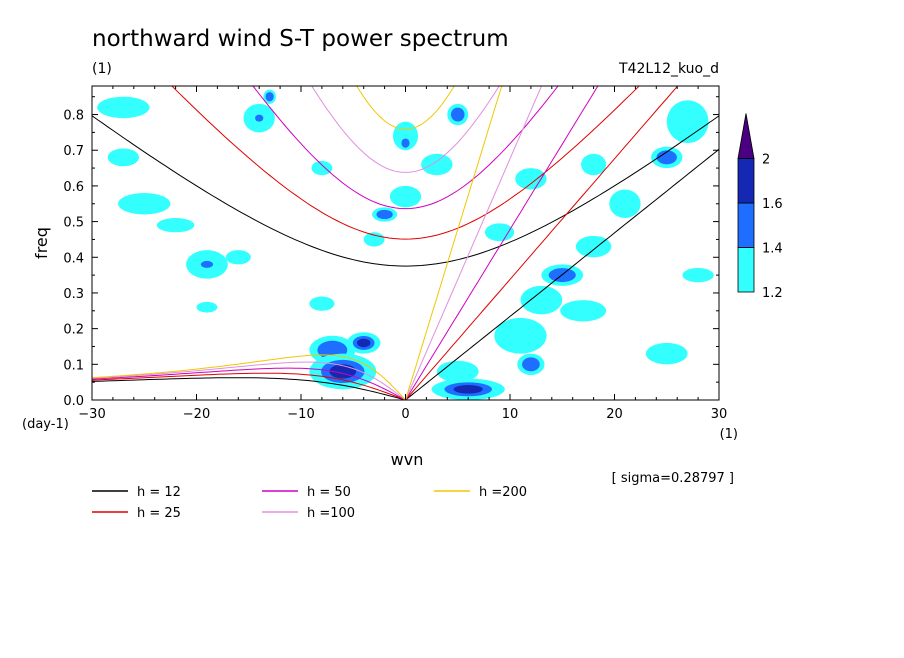 The width and height of the screenshot is (904, 658). What do you see at coordinates (73, 330) in the screenshot?
I see `y-tick-label: 0.2` at bounding box center [73, 330].